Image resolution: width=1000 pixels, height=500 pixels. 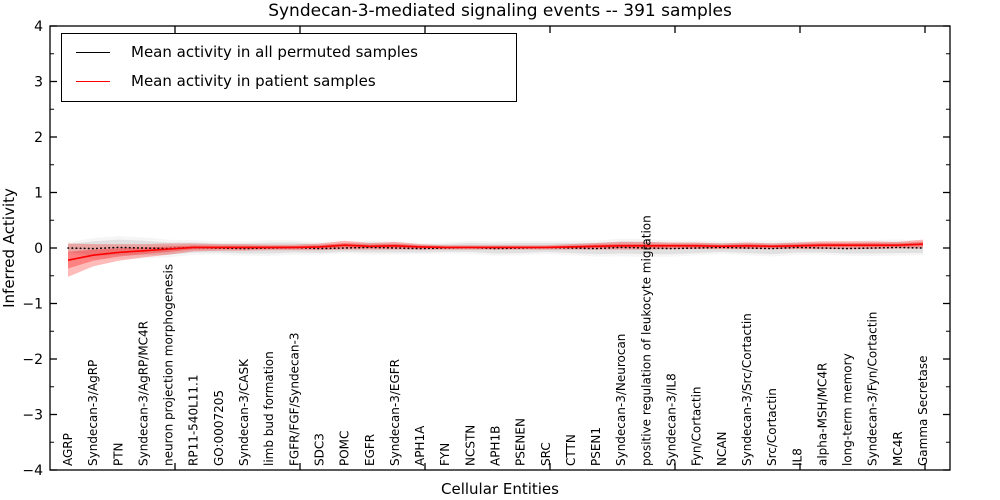 I want to click on legend-item-patient: Mean activity in patient samples, so click(x=284, y=81).